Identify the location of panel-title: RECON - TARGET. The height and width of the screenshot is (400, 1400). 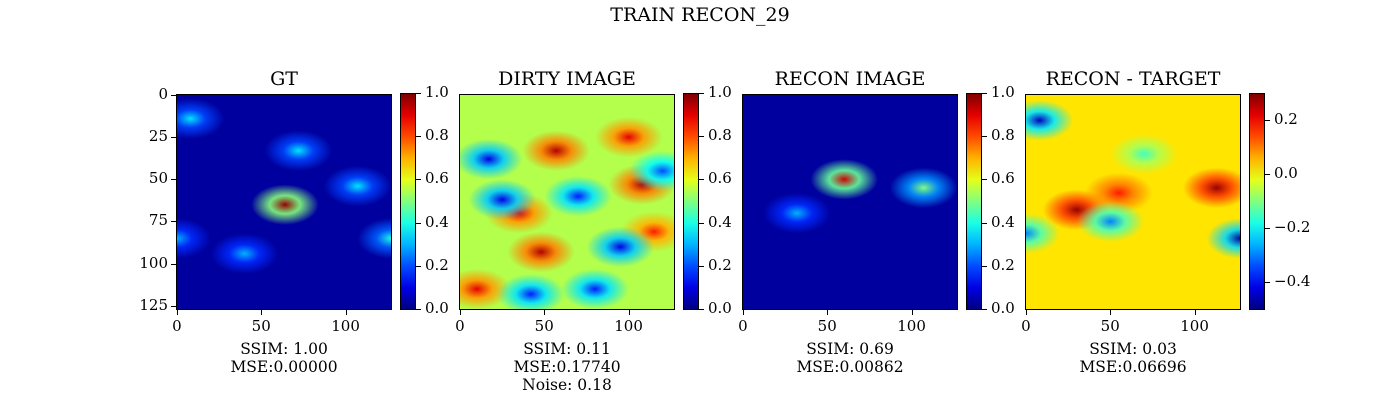
(1133, 79).